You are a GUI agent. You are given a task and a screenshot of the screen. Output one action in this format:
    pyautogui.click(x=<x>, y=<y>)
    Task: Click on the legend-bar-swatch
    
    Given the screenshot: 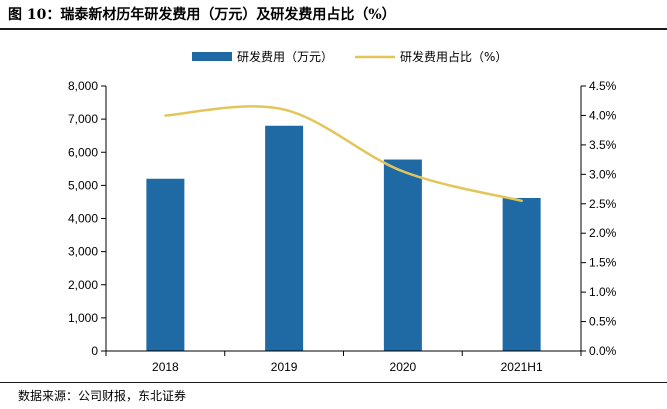 What is the action you would take?
    pyautogui.click(x=212, y=56)
    